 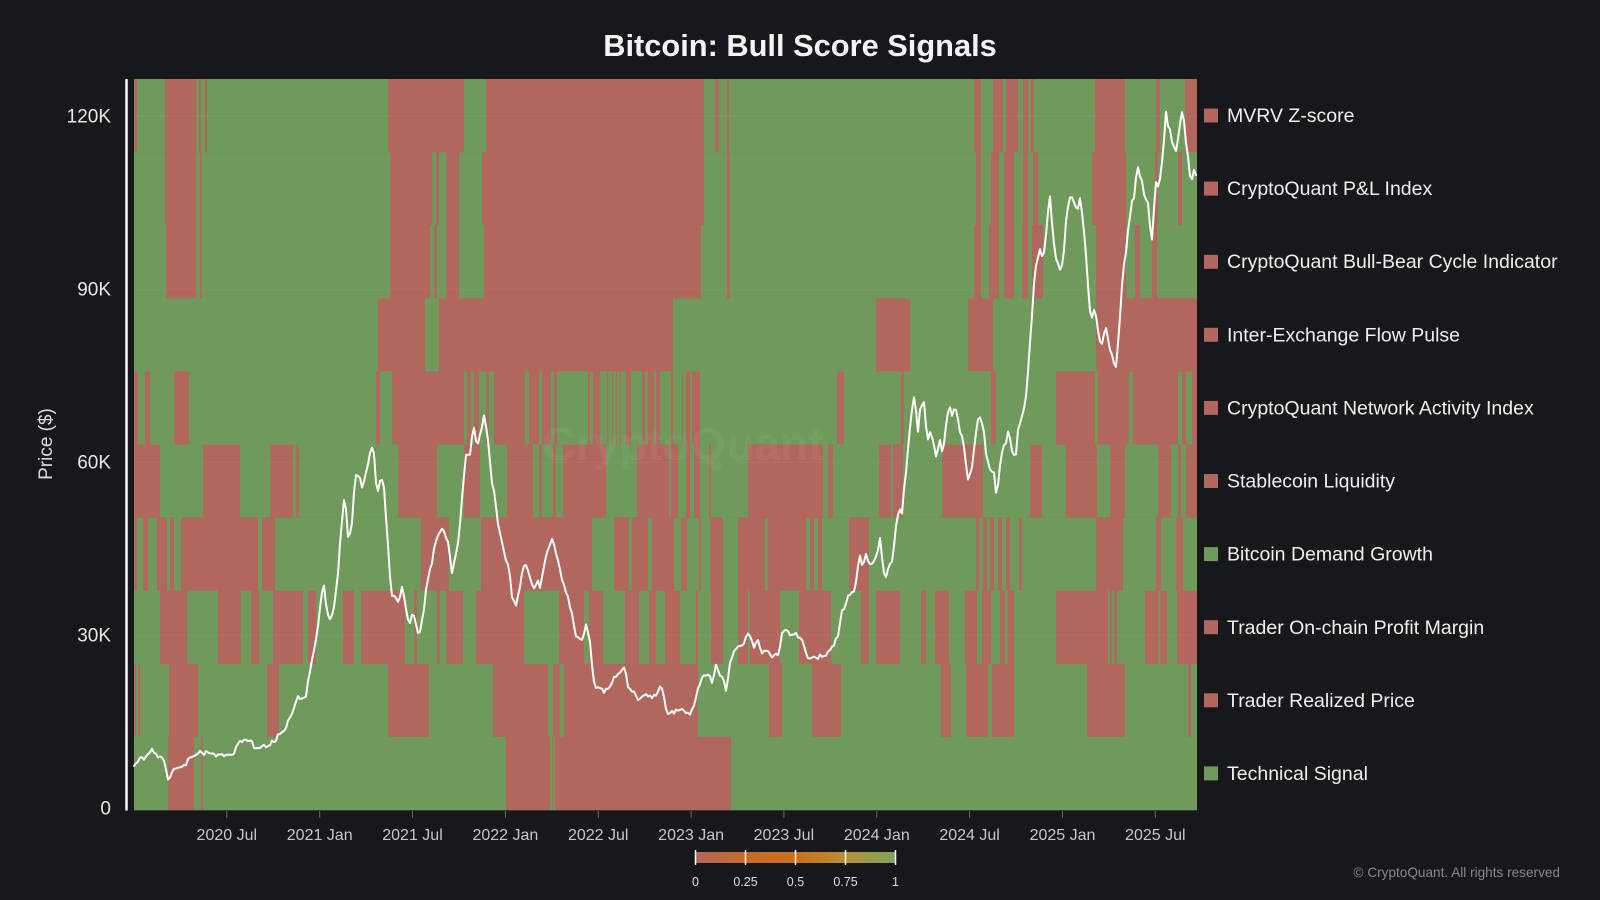 I want to click on svg-text: 0.5, so click(x=795, y=882).